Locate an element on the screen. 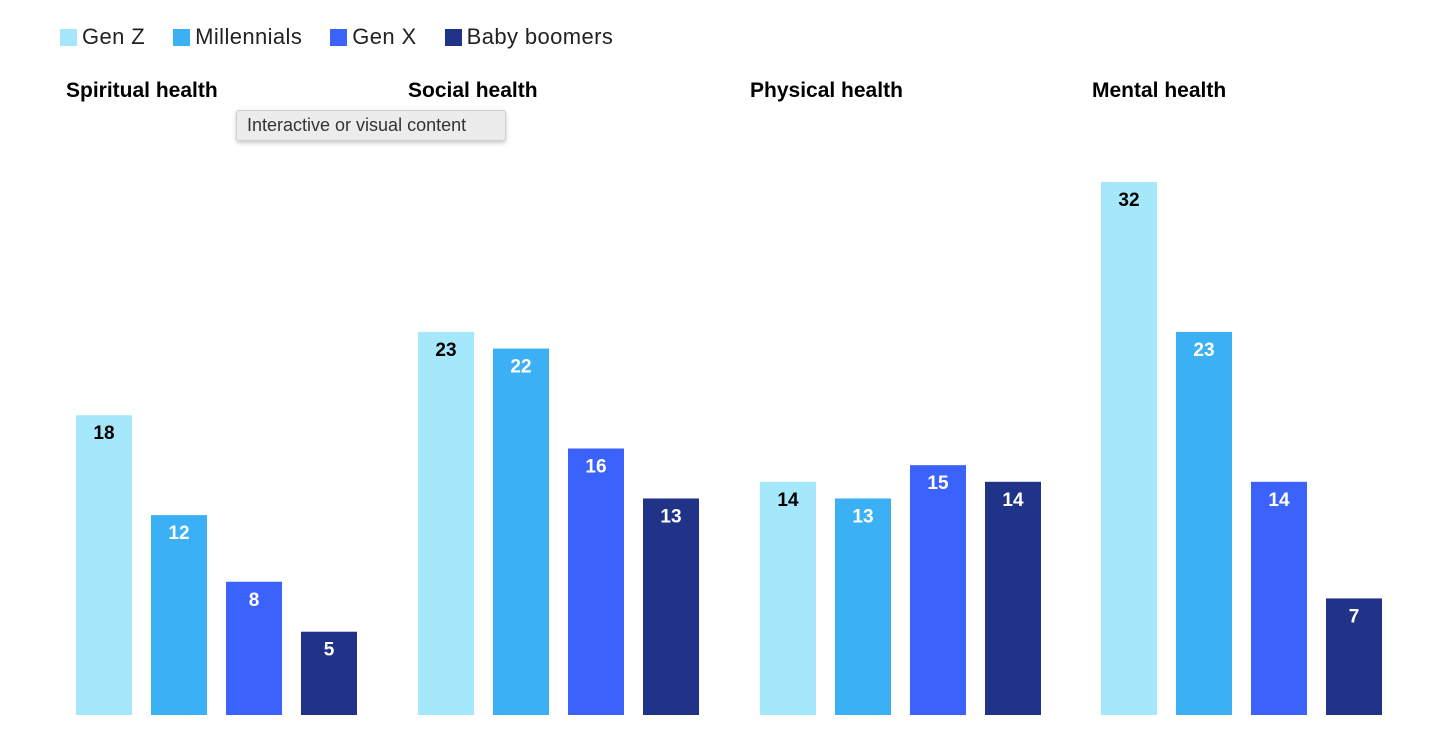 Image resolution: width=1456 pixels, height=733 pixels. bar-spiritual-health-millennials is located at coordinates (179, 615).